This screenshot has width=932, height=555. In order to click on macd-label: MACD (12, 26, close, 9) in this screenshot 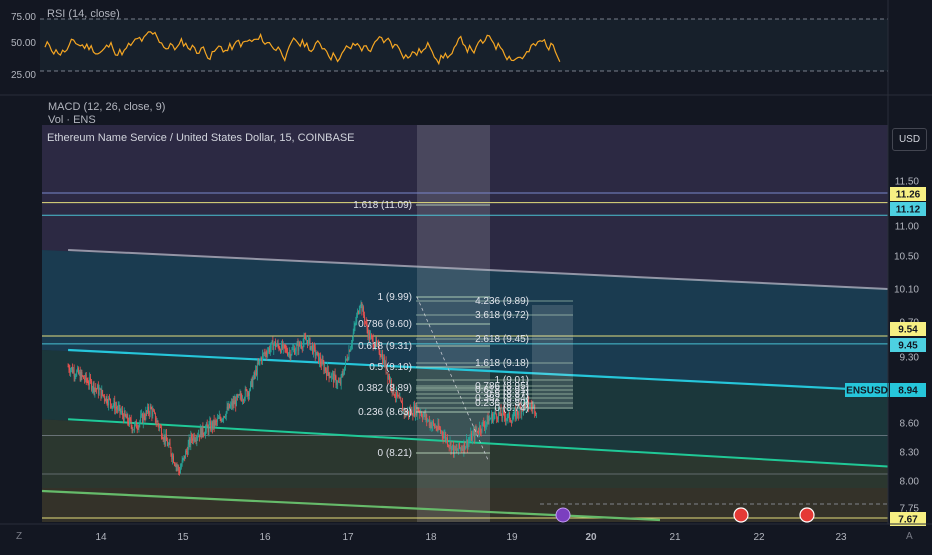, I will do `click(107, 107)`.